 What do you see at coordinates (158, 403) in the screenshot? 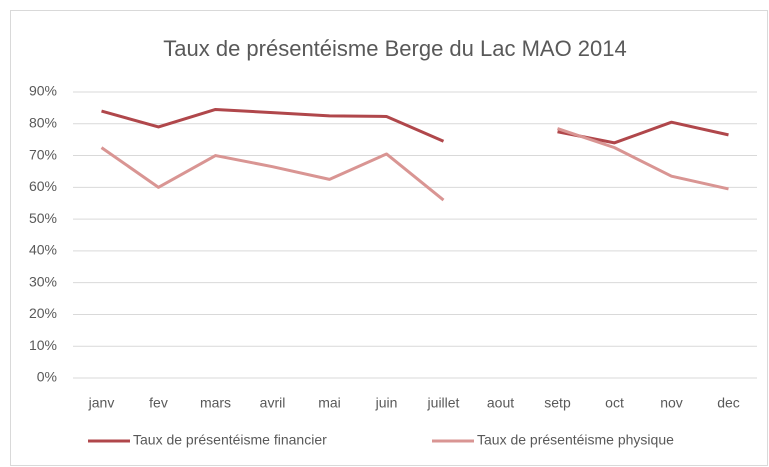
I see `x-tick-label: fev` at bounding box center [158, 403].